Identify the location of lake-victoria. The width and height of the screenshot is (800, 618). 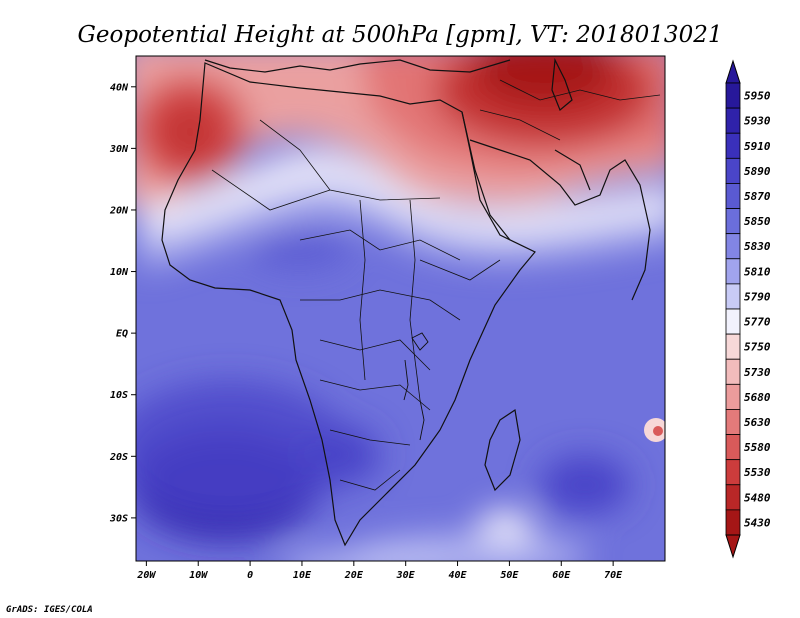
(420, 341).